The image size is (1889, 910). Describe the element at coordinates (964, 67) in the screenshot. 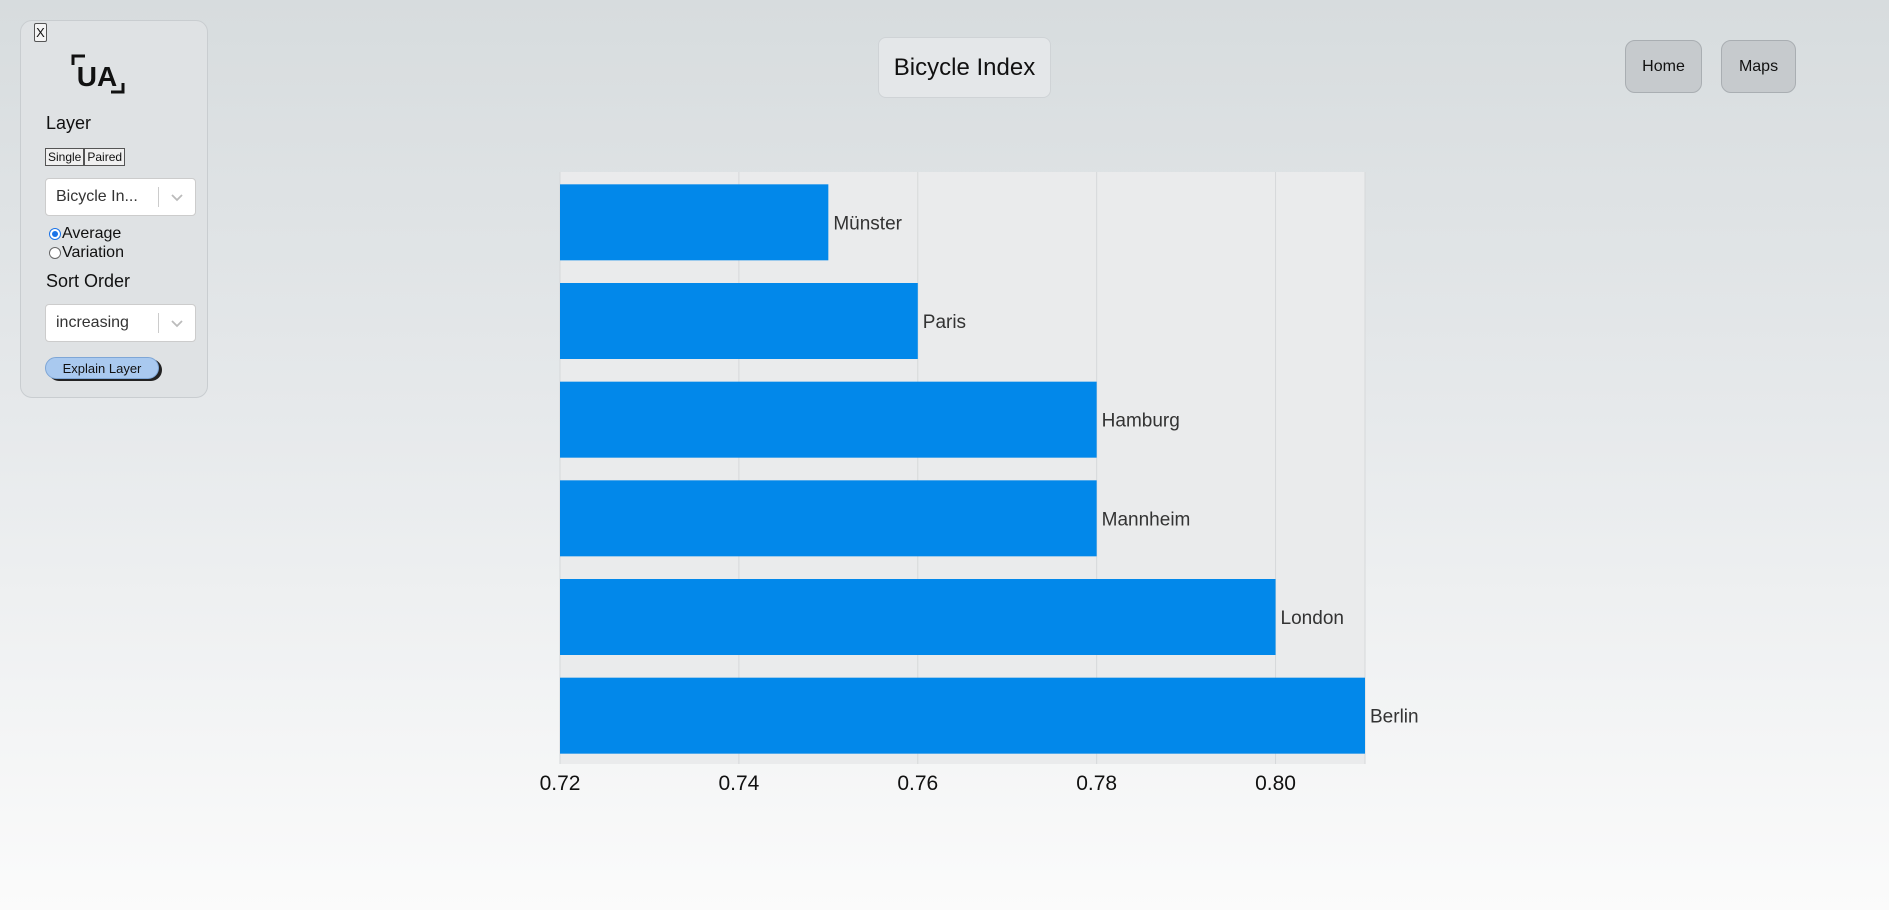

I see `page-title: Bicycle Index` at that location.